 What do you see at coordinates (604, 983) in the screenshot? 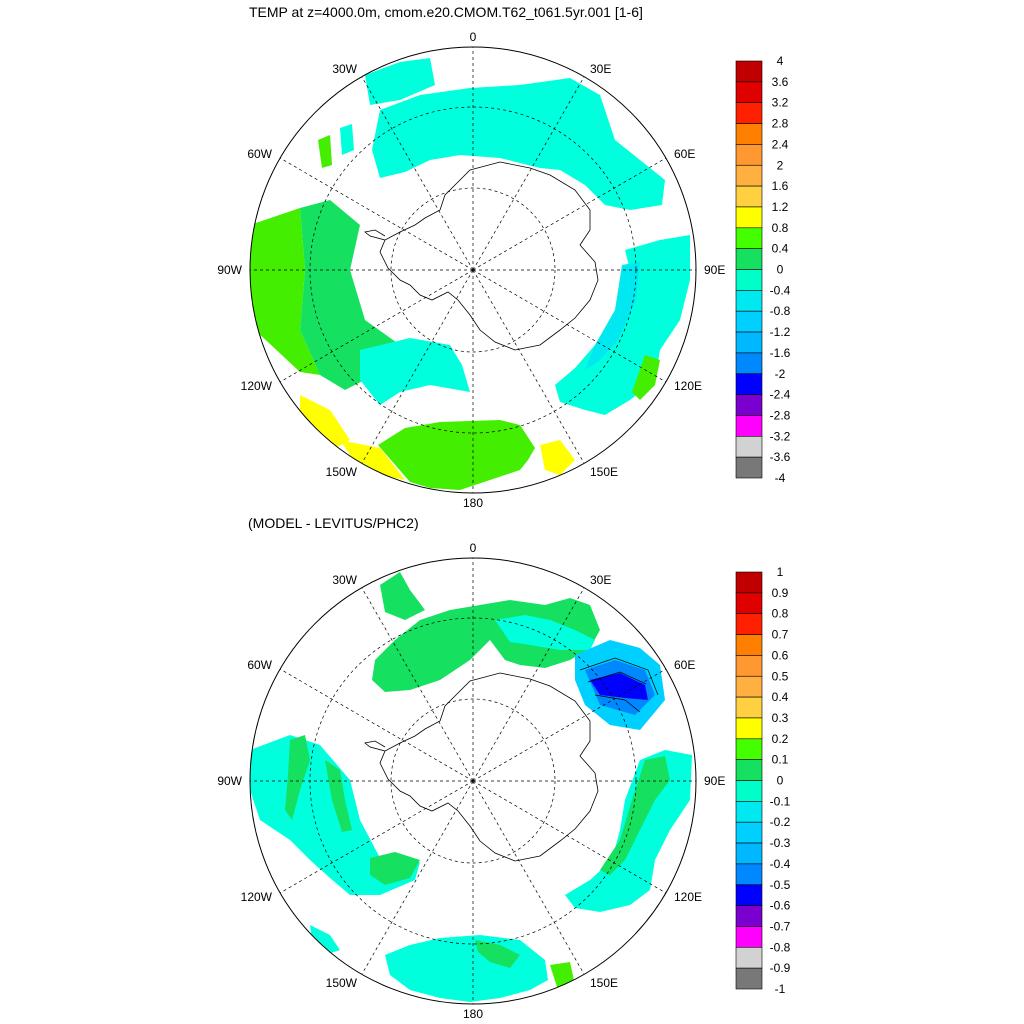
I see `bottom-lon-label-150e: 150E` at bounding box center [604, 983].